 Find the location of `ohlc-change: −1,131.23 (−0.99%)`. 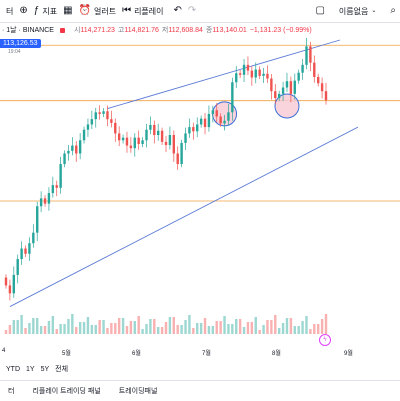

ohlc-change: −1,131.23 (−0.99%) is located at coordinates (280, 30).